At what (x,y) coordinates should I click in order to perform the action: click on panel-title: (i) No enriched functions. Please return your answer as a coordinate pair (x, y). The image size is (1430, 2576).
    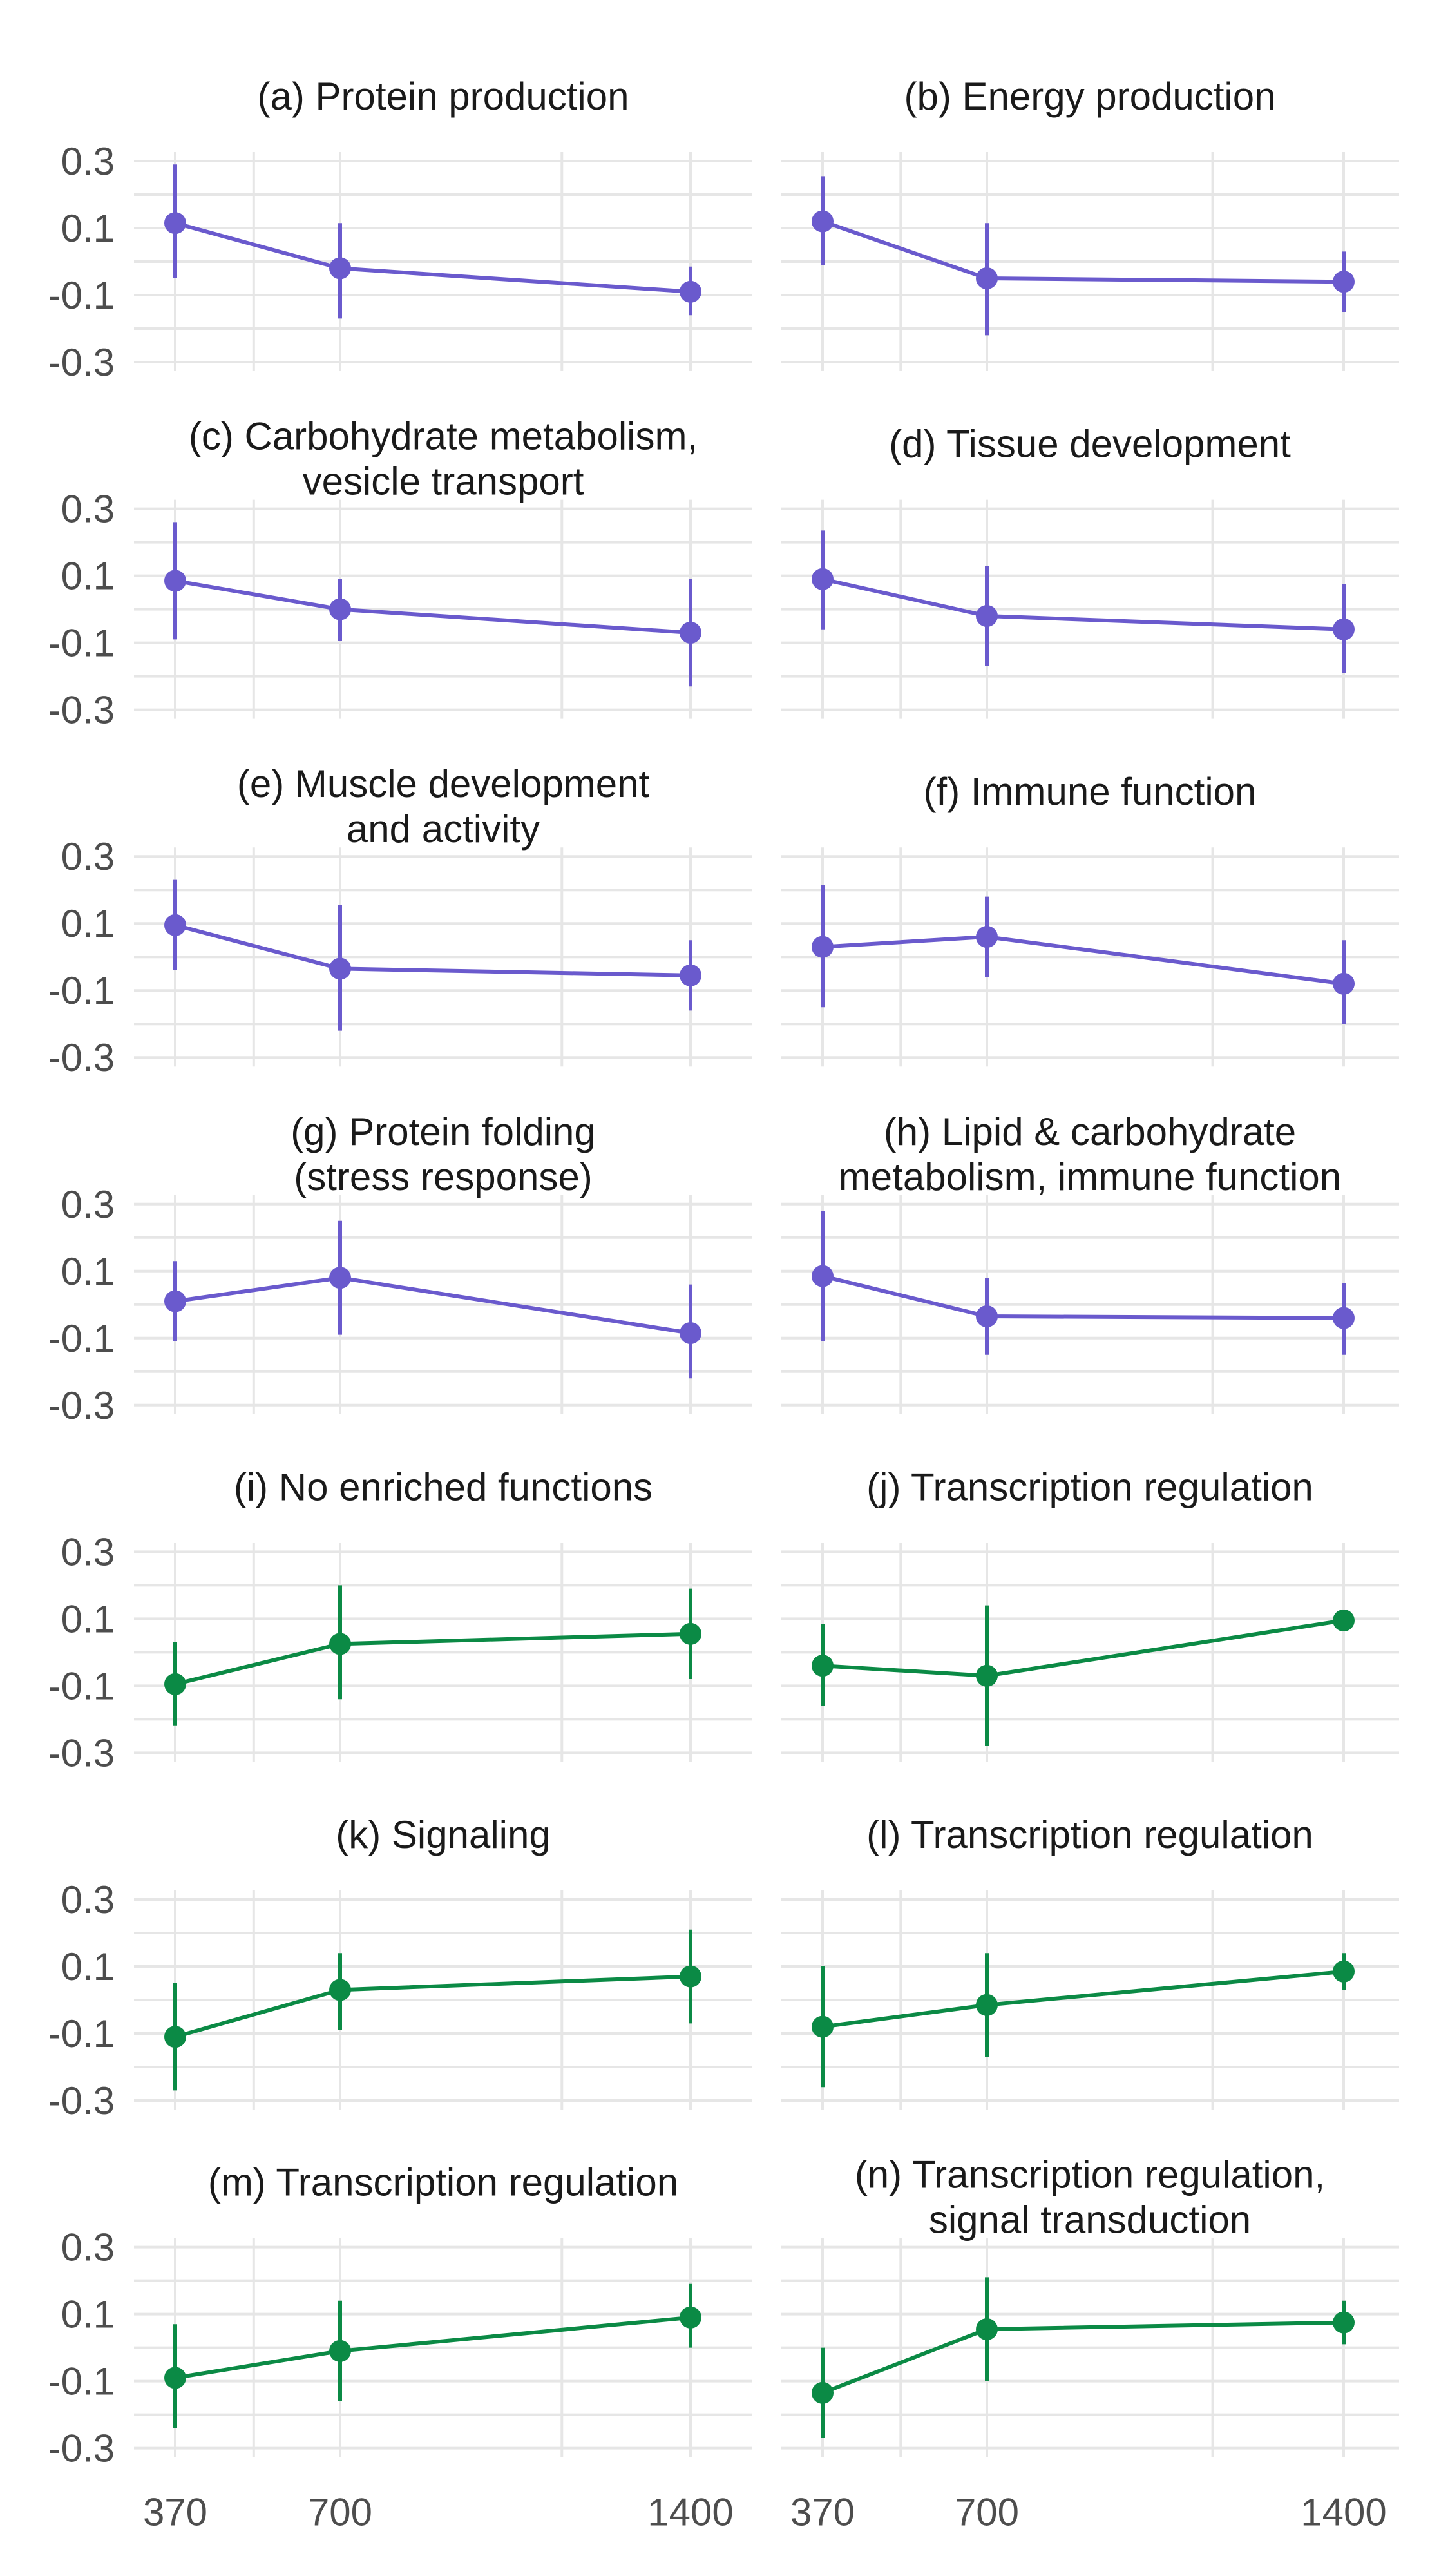
    Looking at the image, I should click on (443, 1487).